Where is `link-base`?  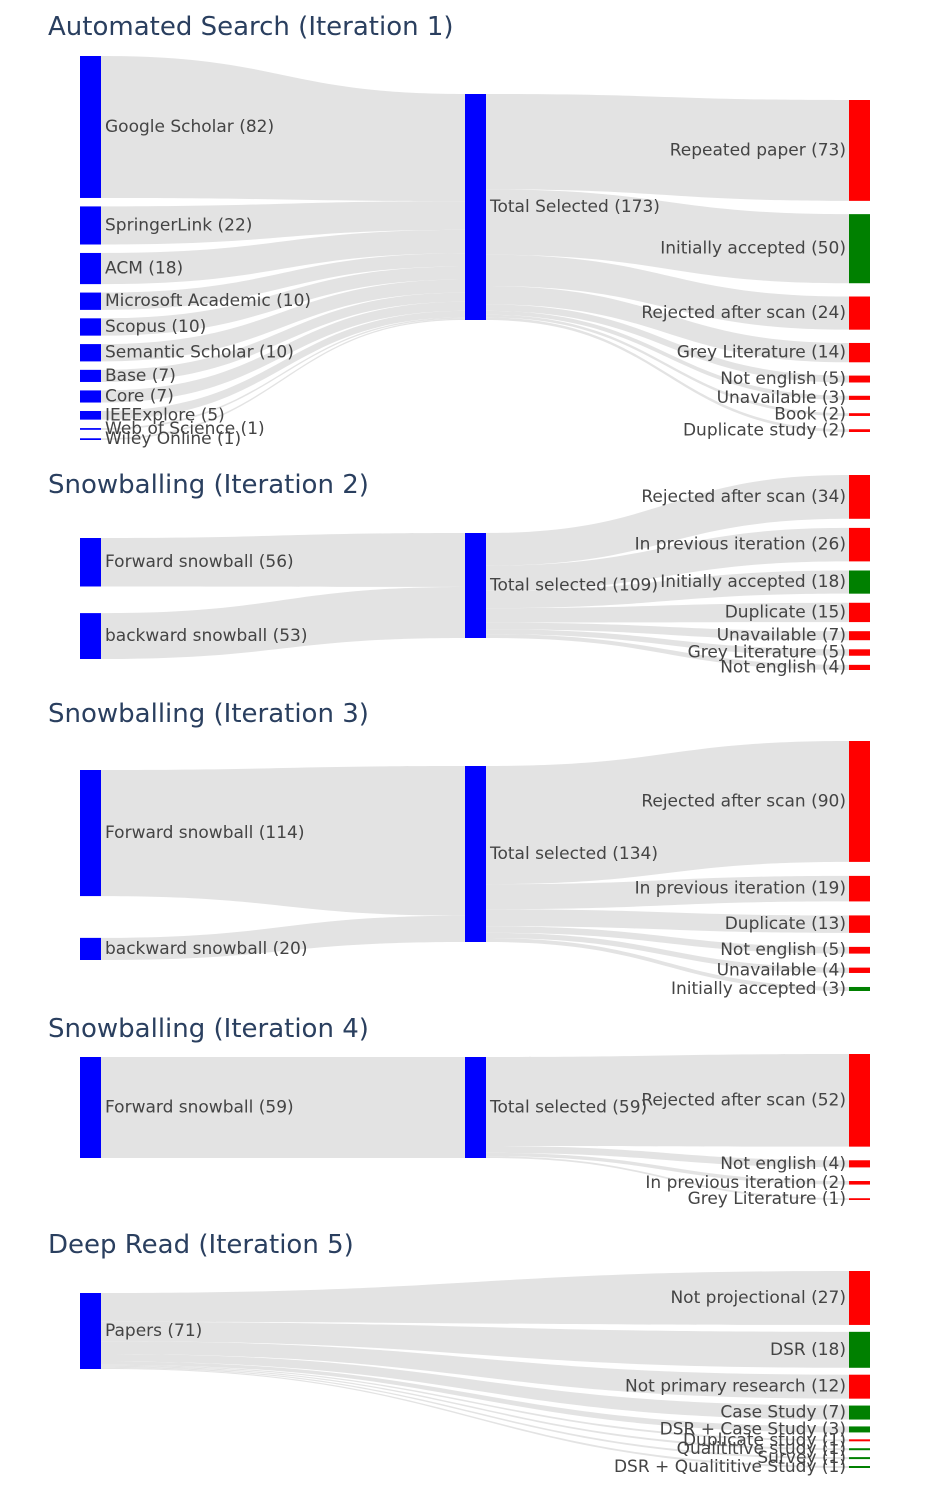
link-base is located at coordinates (283, 337).